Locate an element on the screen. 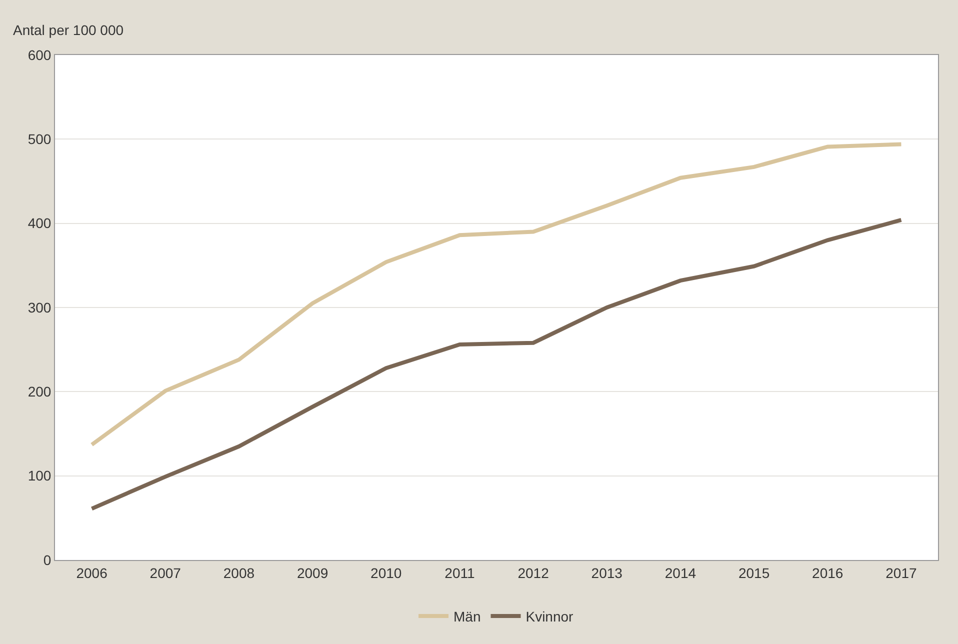 The width and height of the screenshot is (958, 644). x-tick-label: 2015 is located at coordinates (754, 572).